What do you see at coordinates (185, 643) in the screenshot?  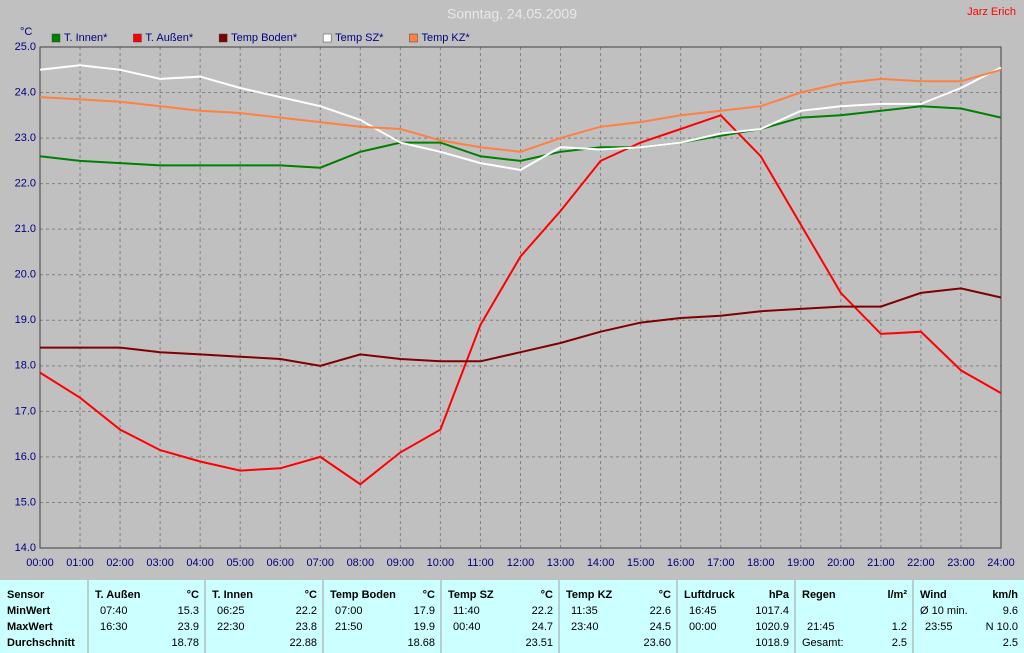 I see `cell-value: 18.78` at bounding box center [185, 643].